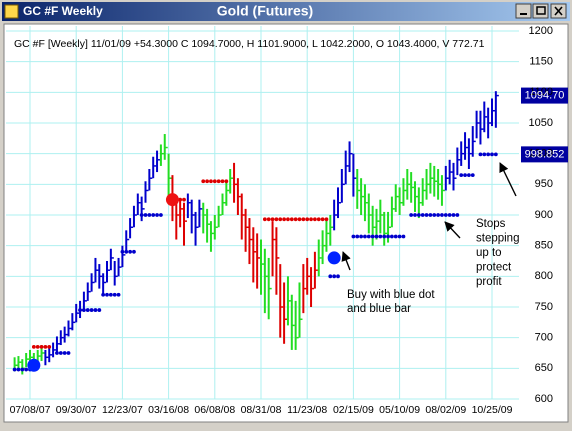  Describe the element at coordinates (122, 410) in the screenshot. I see `x-tick-label: 12/23/07` at that location.